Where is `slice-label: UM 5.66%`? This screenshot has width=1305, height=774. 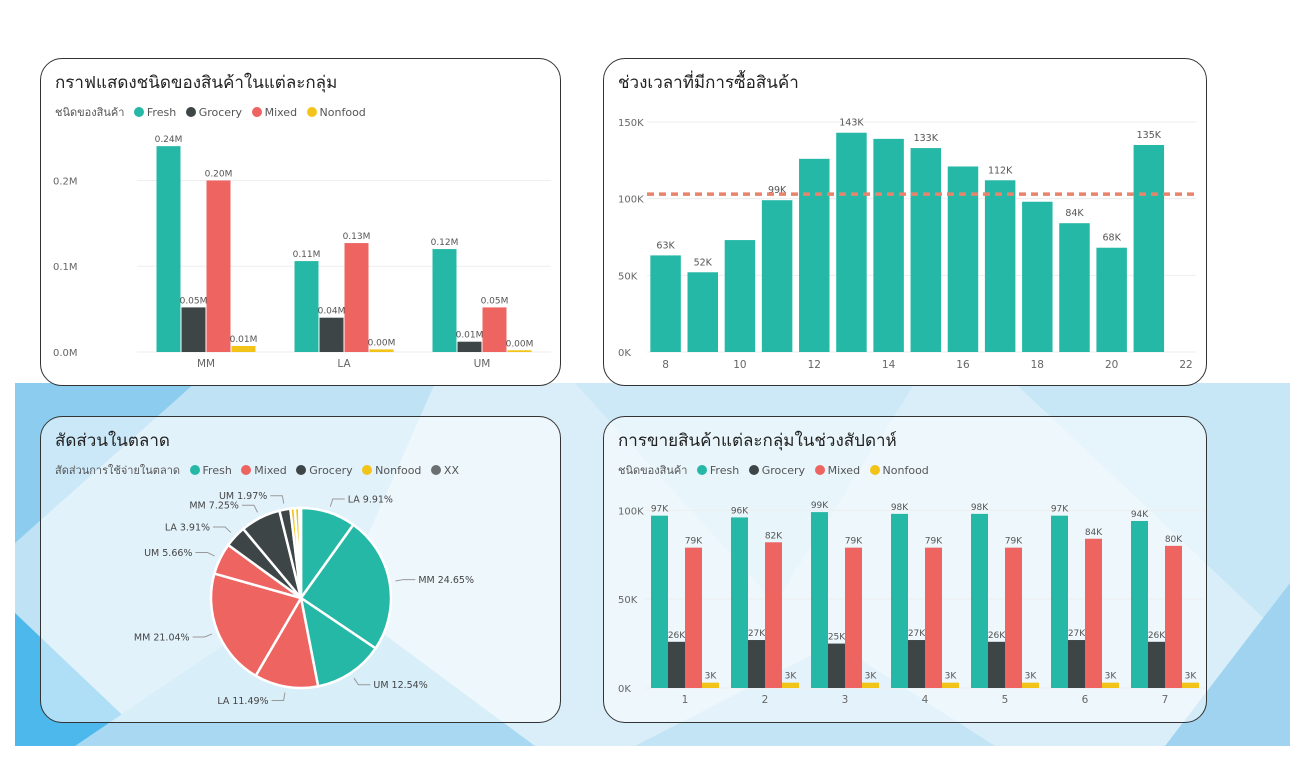 slice-label: UM 5.66% is located at coordinates (168, 553).